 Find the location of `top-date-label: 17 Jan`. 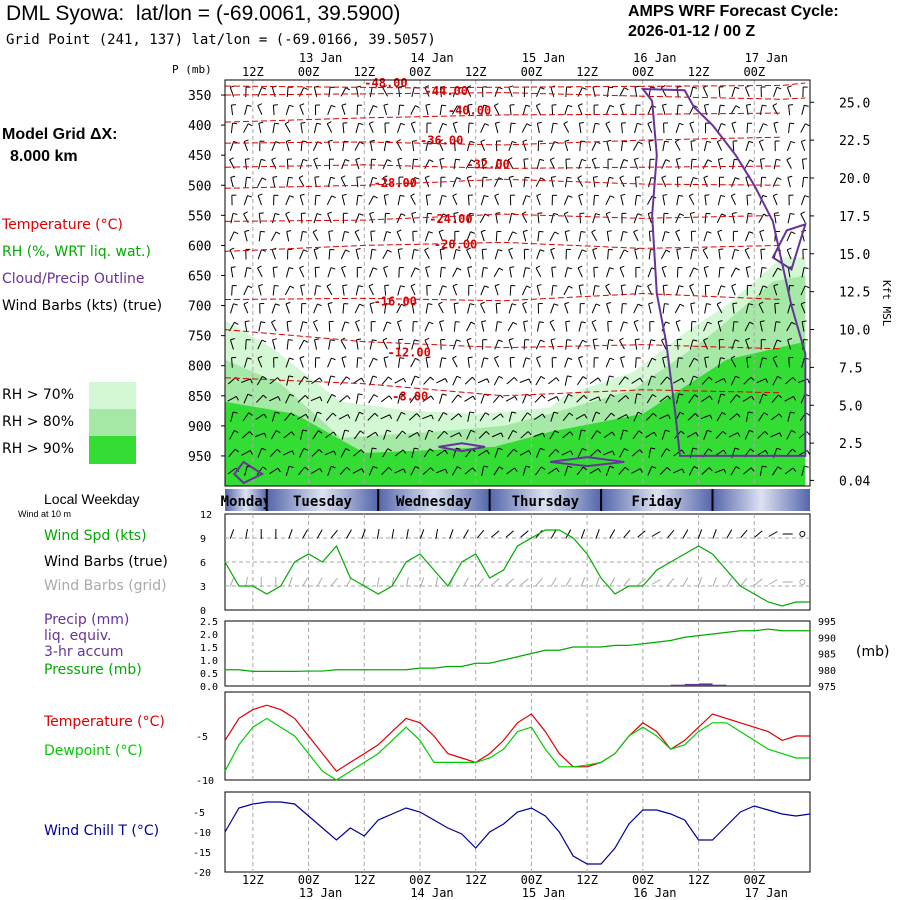

top-date-label: 17 Jan is located at coordinates (766, 58).